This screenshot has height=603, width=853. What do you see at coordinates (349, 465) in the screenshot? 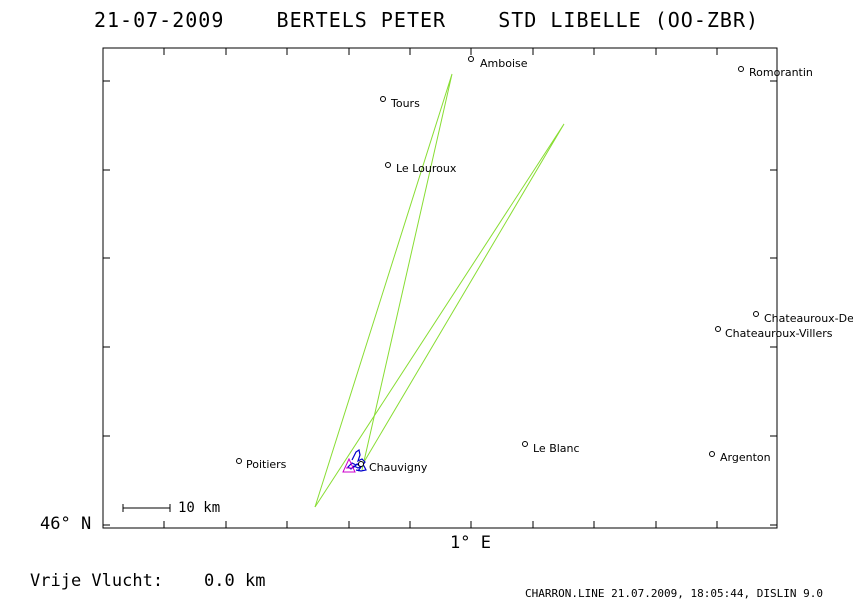
I see `start-marker` at bounding box center [349, 465].